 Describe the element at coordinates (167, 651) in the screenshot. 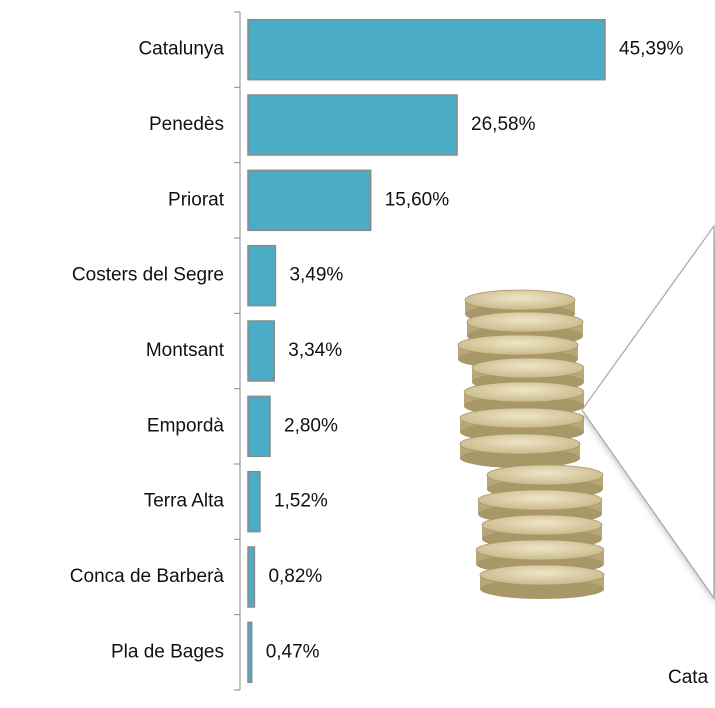

I see `category-label: Pla de Bages` at that location.